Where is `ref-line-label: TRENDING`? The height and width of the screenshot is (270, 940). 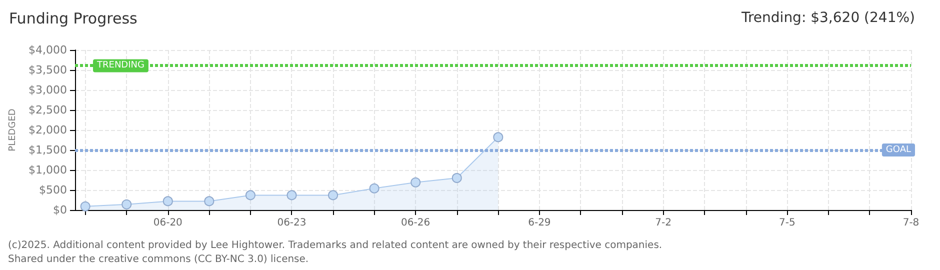
ref-line-label: TRENDING is located at coordinates (120, 65).